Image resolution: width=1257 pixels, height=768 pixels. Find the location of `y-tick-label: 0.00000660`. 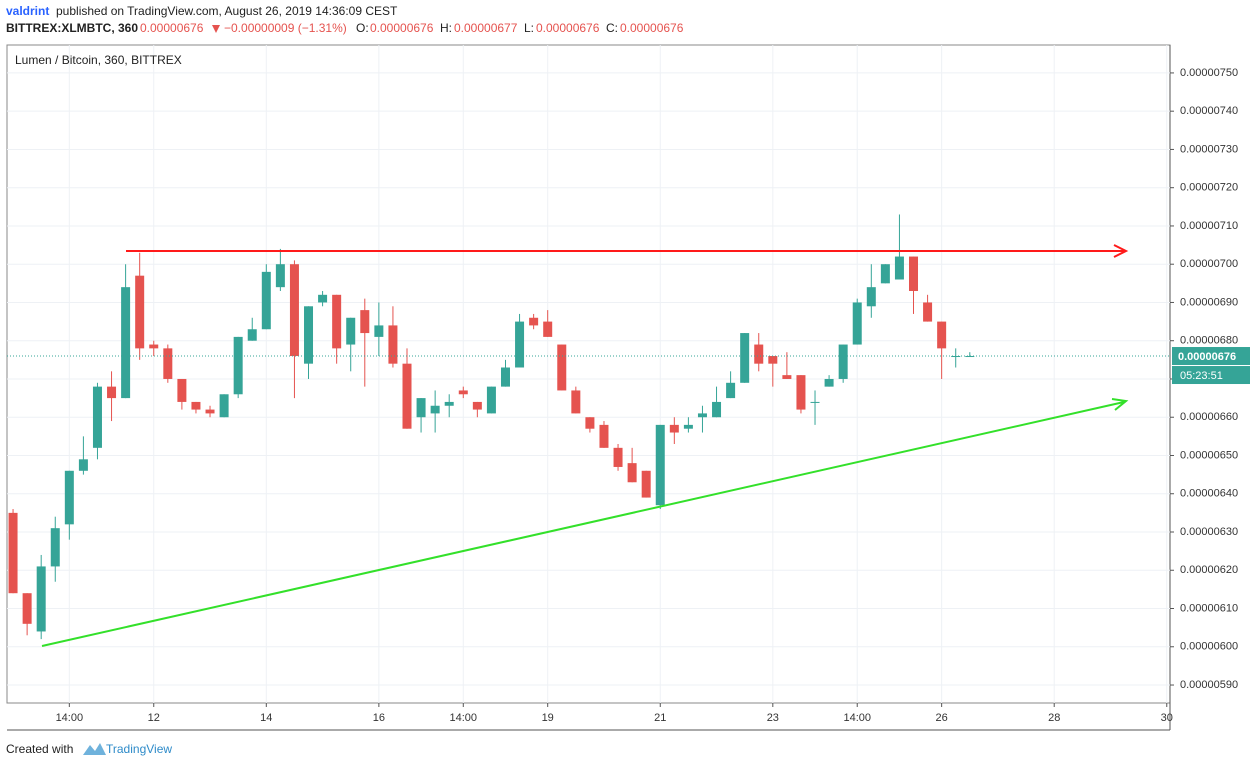

y-tick-label: 0.00000660 is located at coordinates (1209, 417).